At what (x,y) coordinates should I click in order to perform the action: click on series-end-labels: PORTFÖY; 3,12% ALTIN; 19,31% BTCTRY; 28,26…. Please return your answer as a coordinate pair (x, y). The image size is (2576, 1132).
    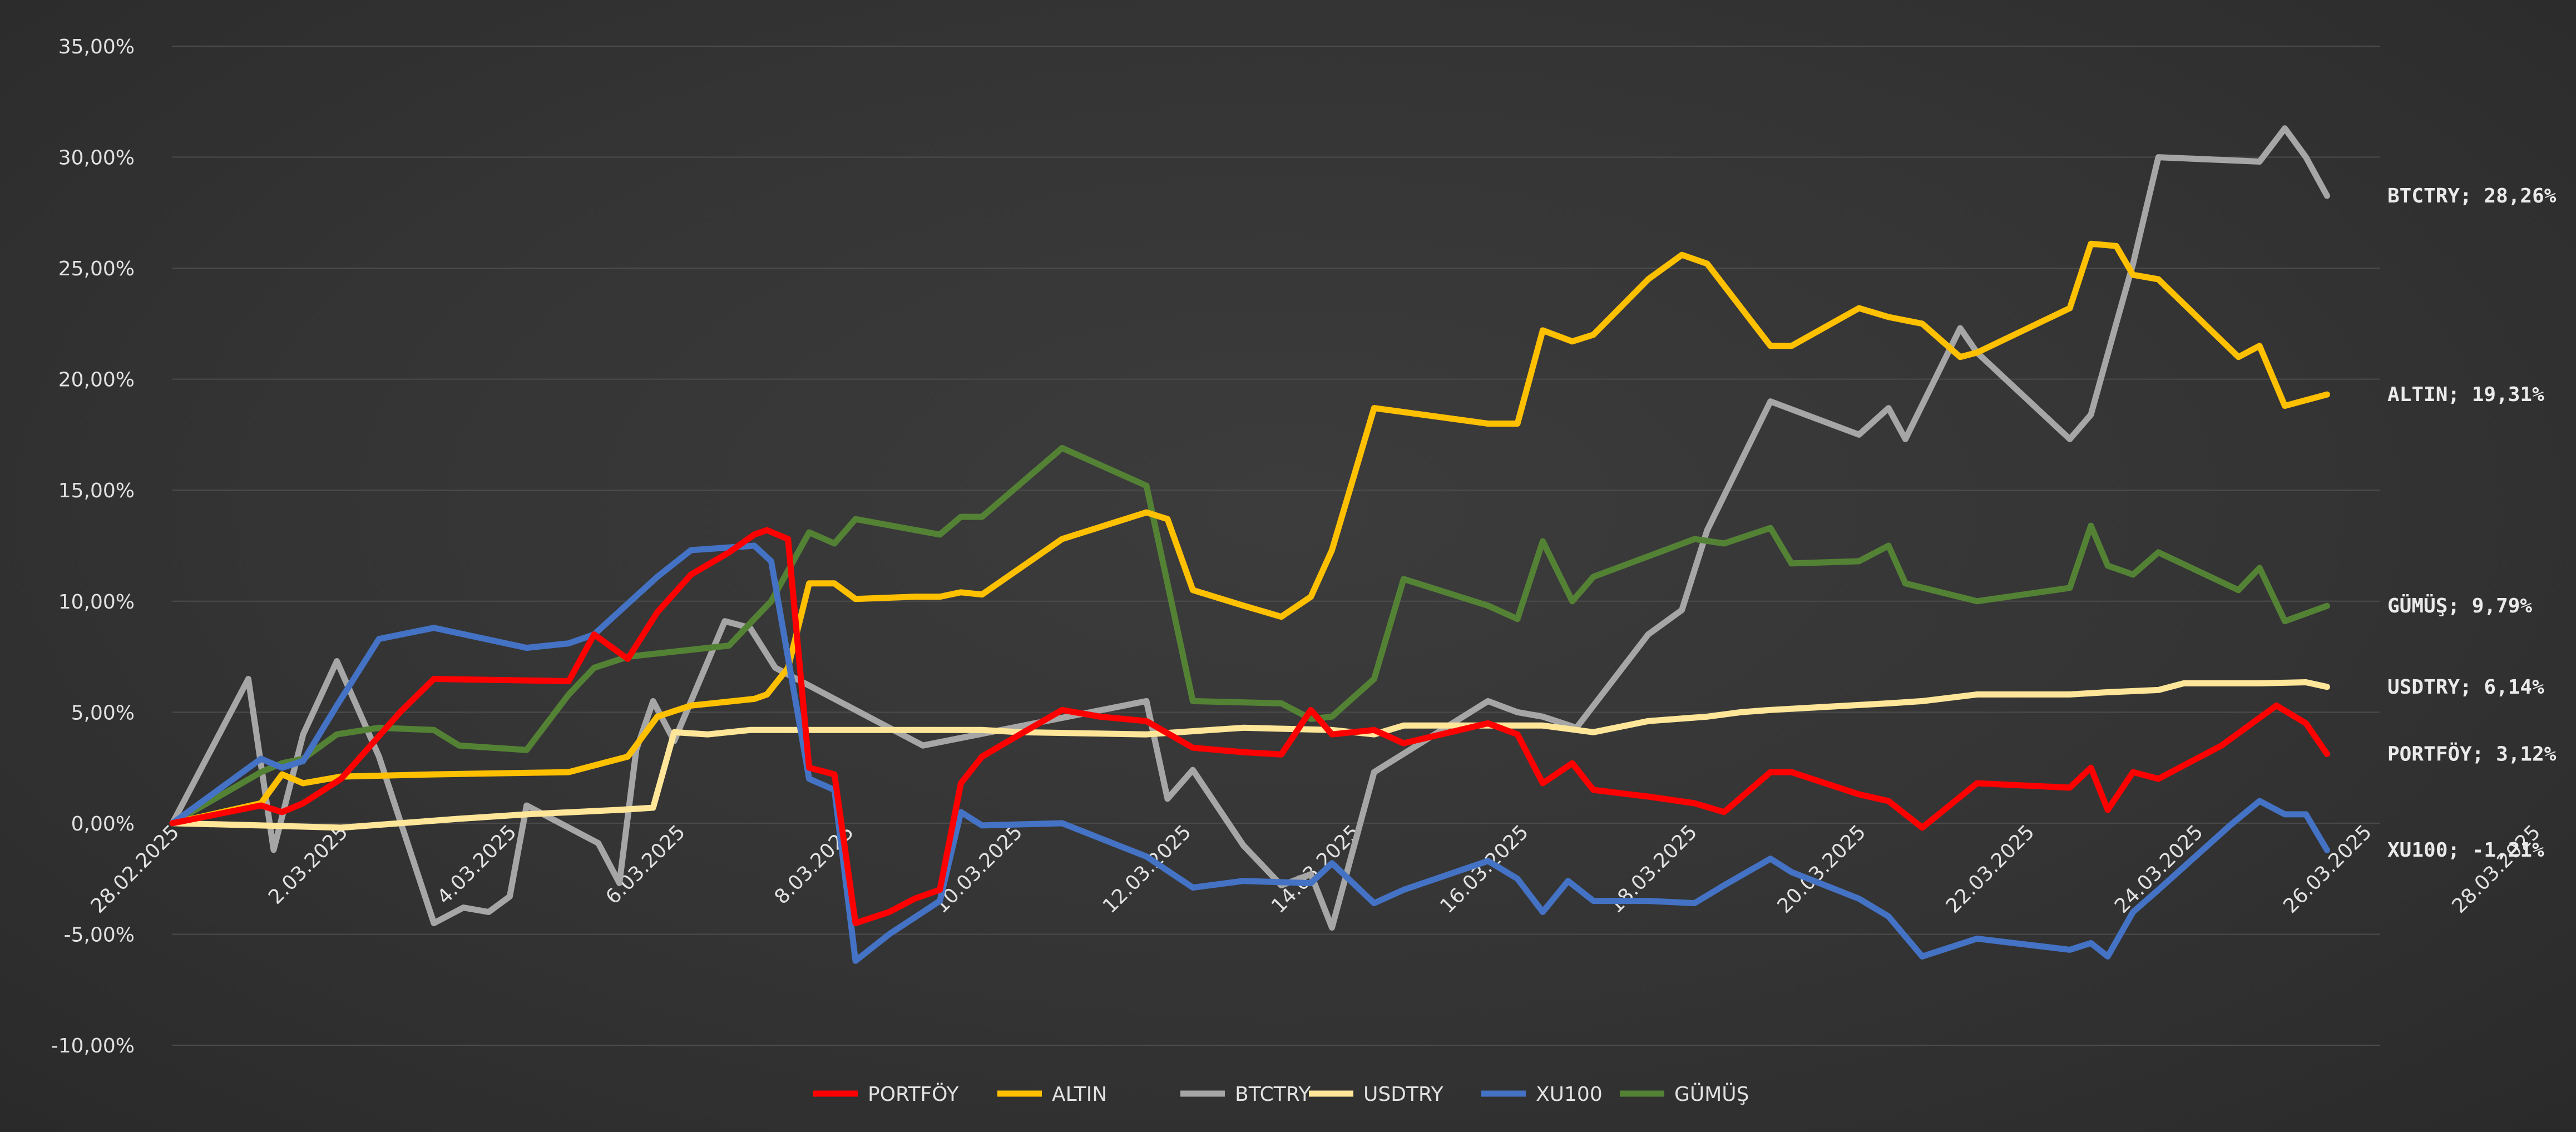
    Looking at the image, I should click on (2472, 523).